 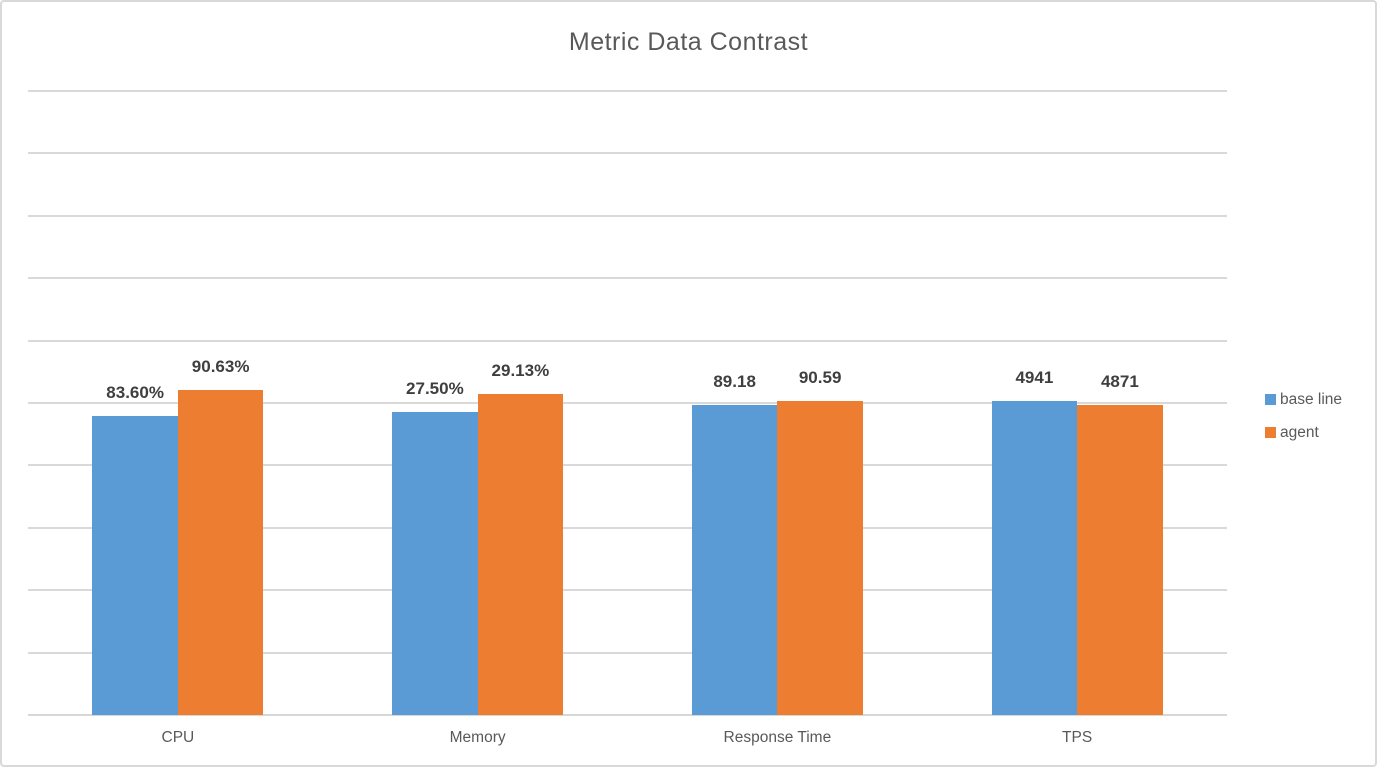 I want to click on data-label-agent-cpu: 90.63%, so click(x=220, y=367).